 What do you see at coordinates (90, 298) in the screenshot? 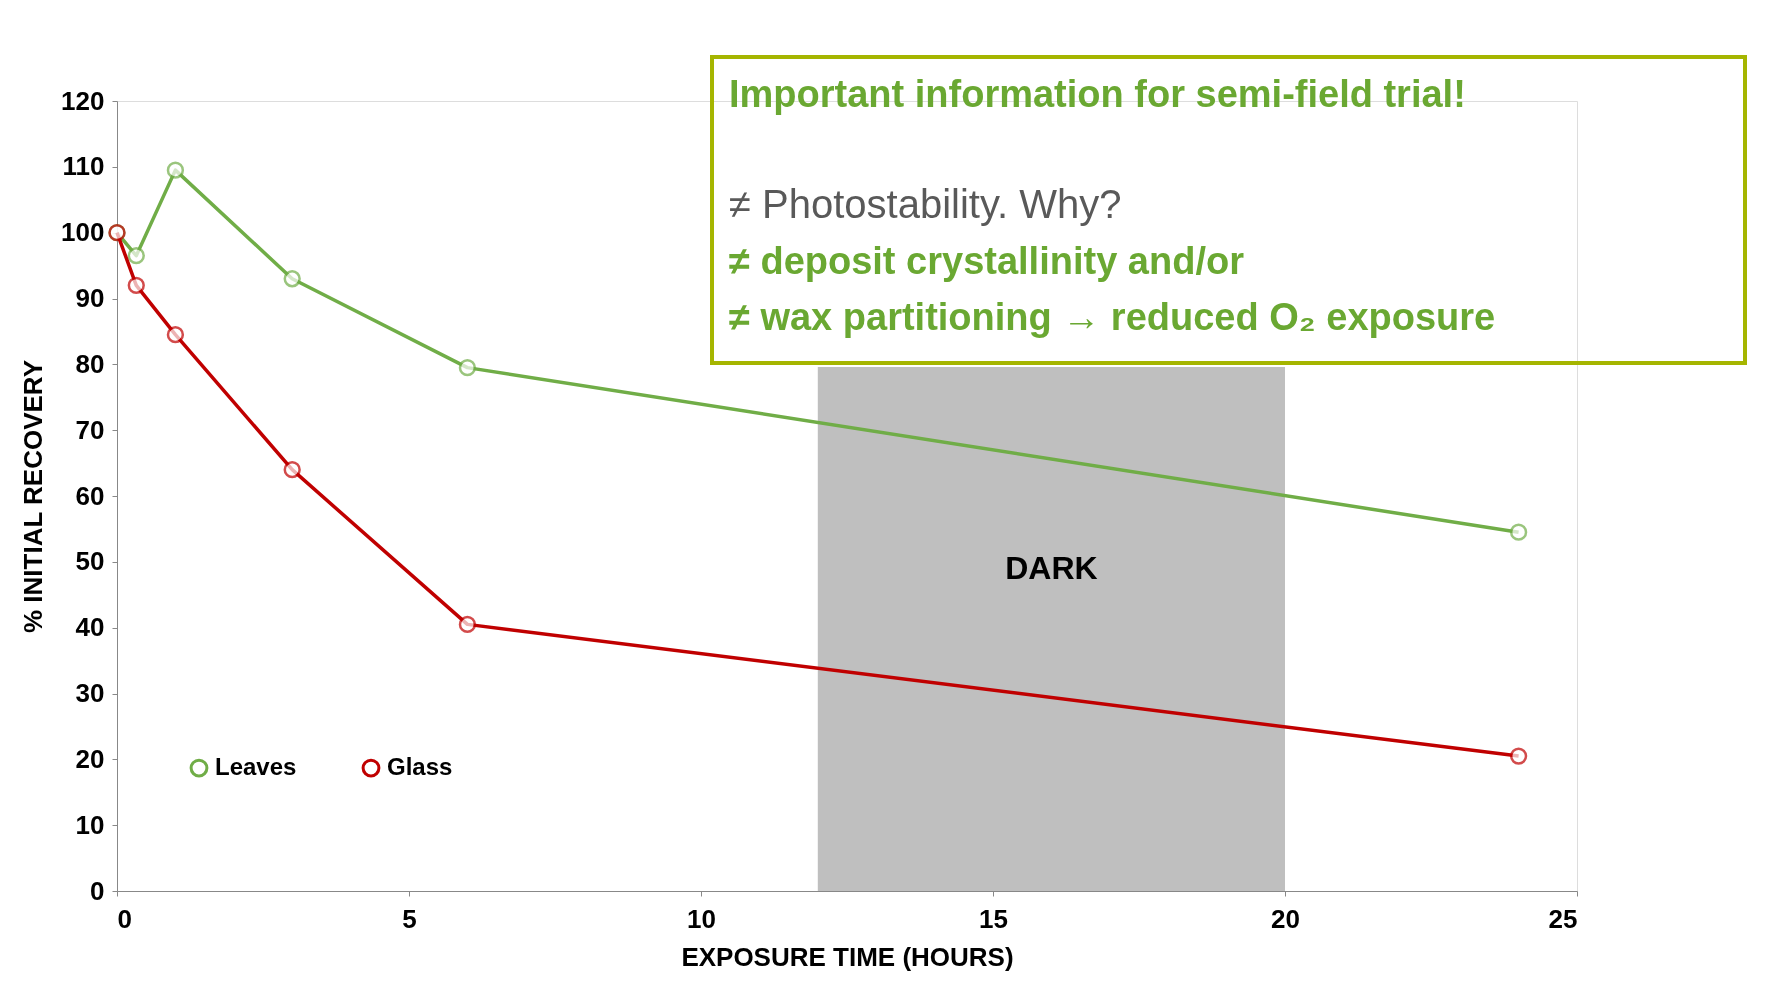
I see `y-tick-label: 90` at bounding box center [90, 298].